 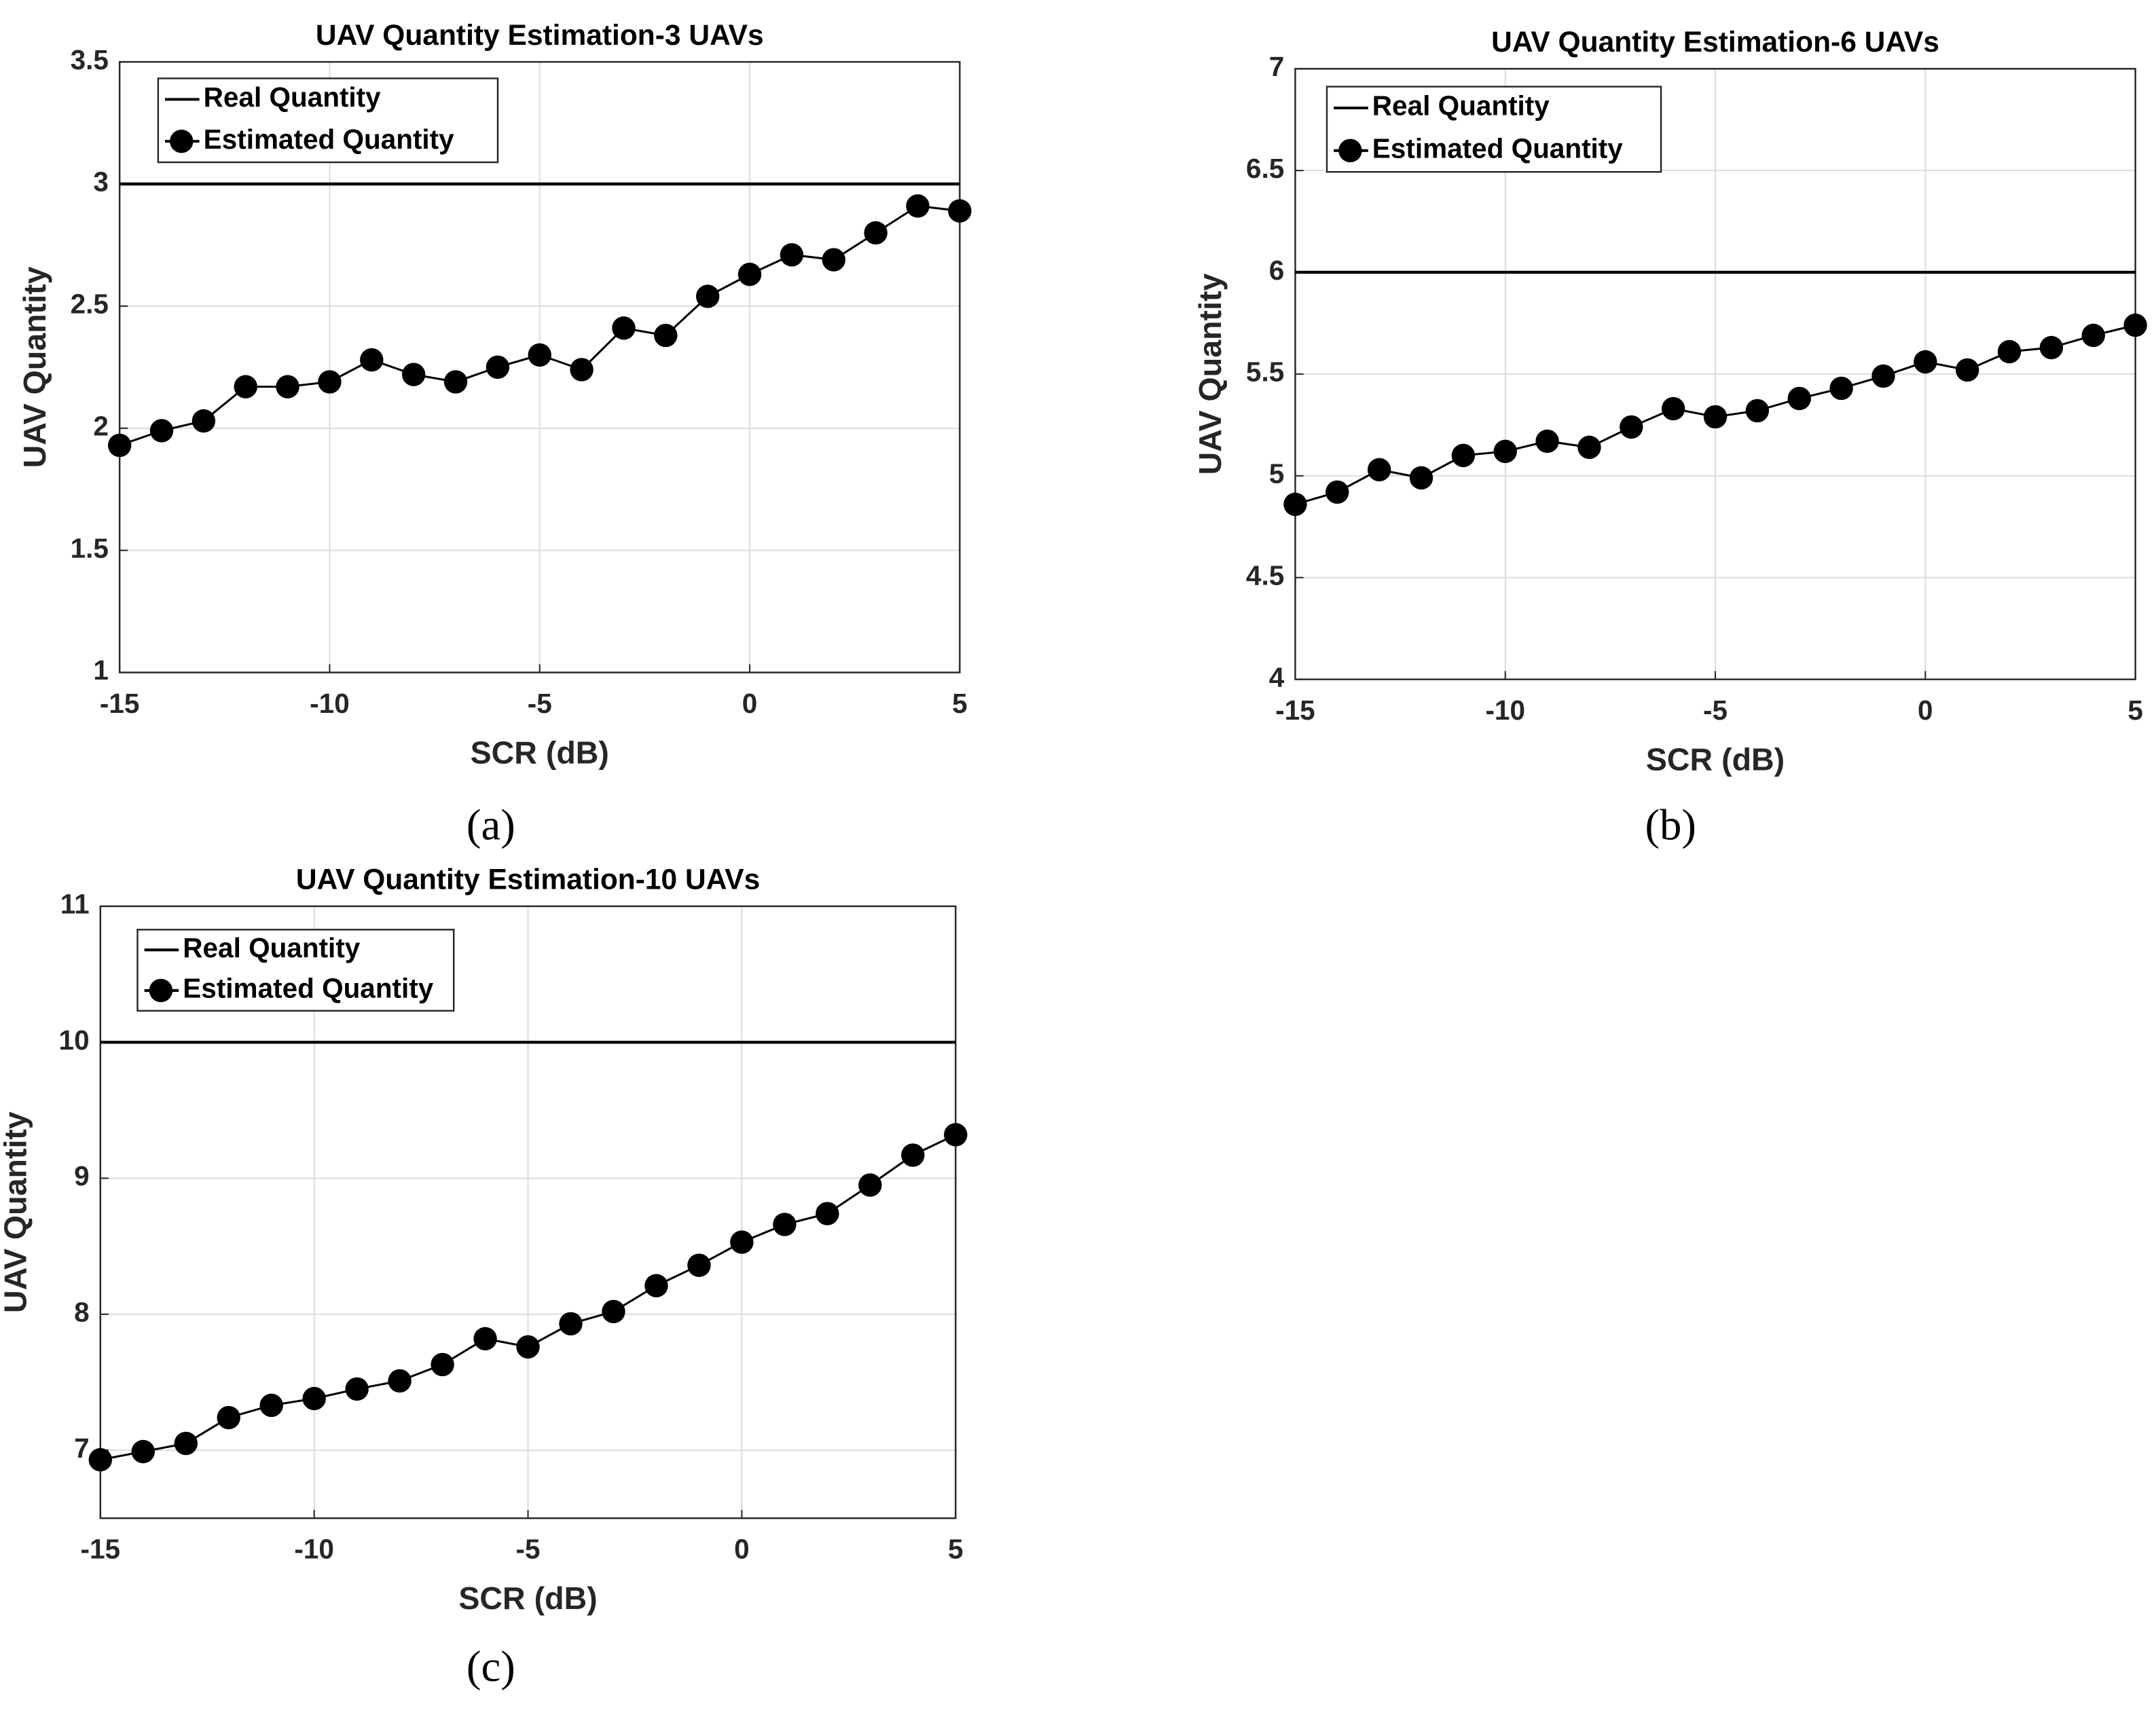 I want to click on y-tick-label: 1, so click(x=101, y=670).